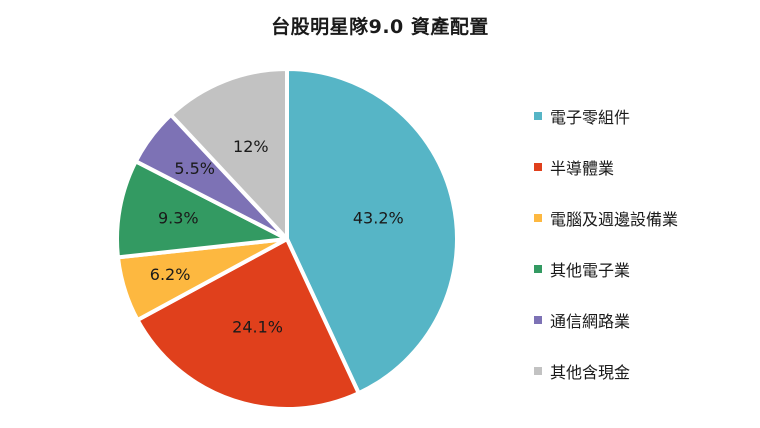 The width and height of the screenshot is (760, 428). What do you see at coordinates (194, 168) in the screenshot?
I see `data-label-5: 5.5%` at bounding box center [194, 168].